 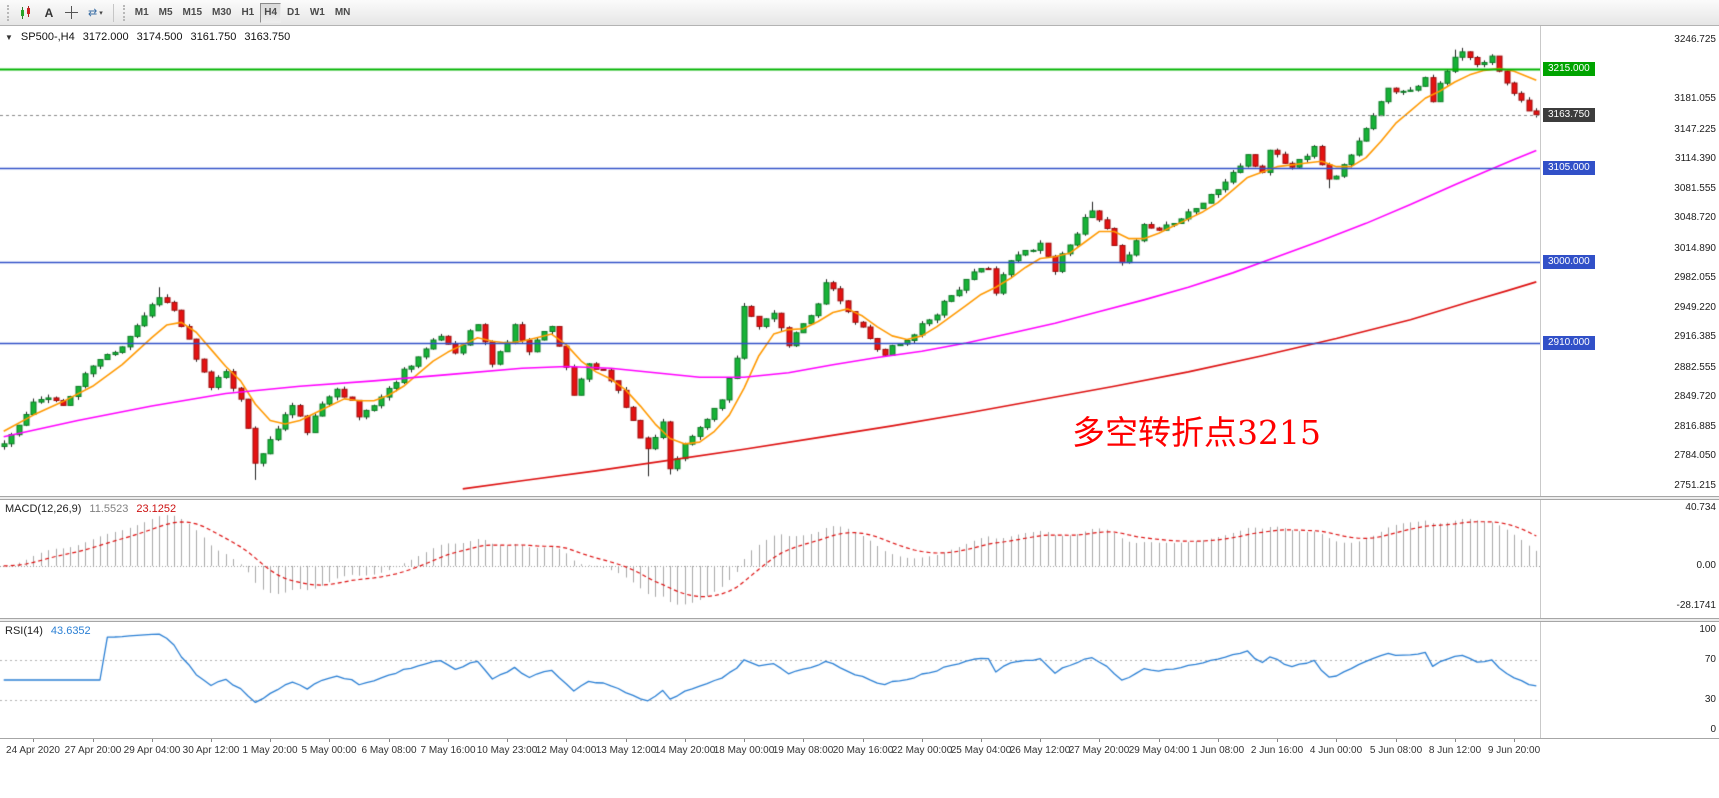 What do you see at coordinates (1159, 750) in the screenshot?
I see `time-axis-label: 29 May 04:00` at bounding box center [1159, 750].